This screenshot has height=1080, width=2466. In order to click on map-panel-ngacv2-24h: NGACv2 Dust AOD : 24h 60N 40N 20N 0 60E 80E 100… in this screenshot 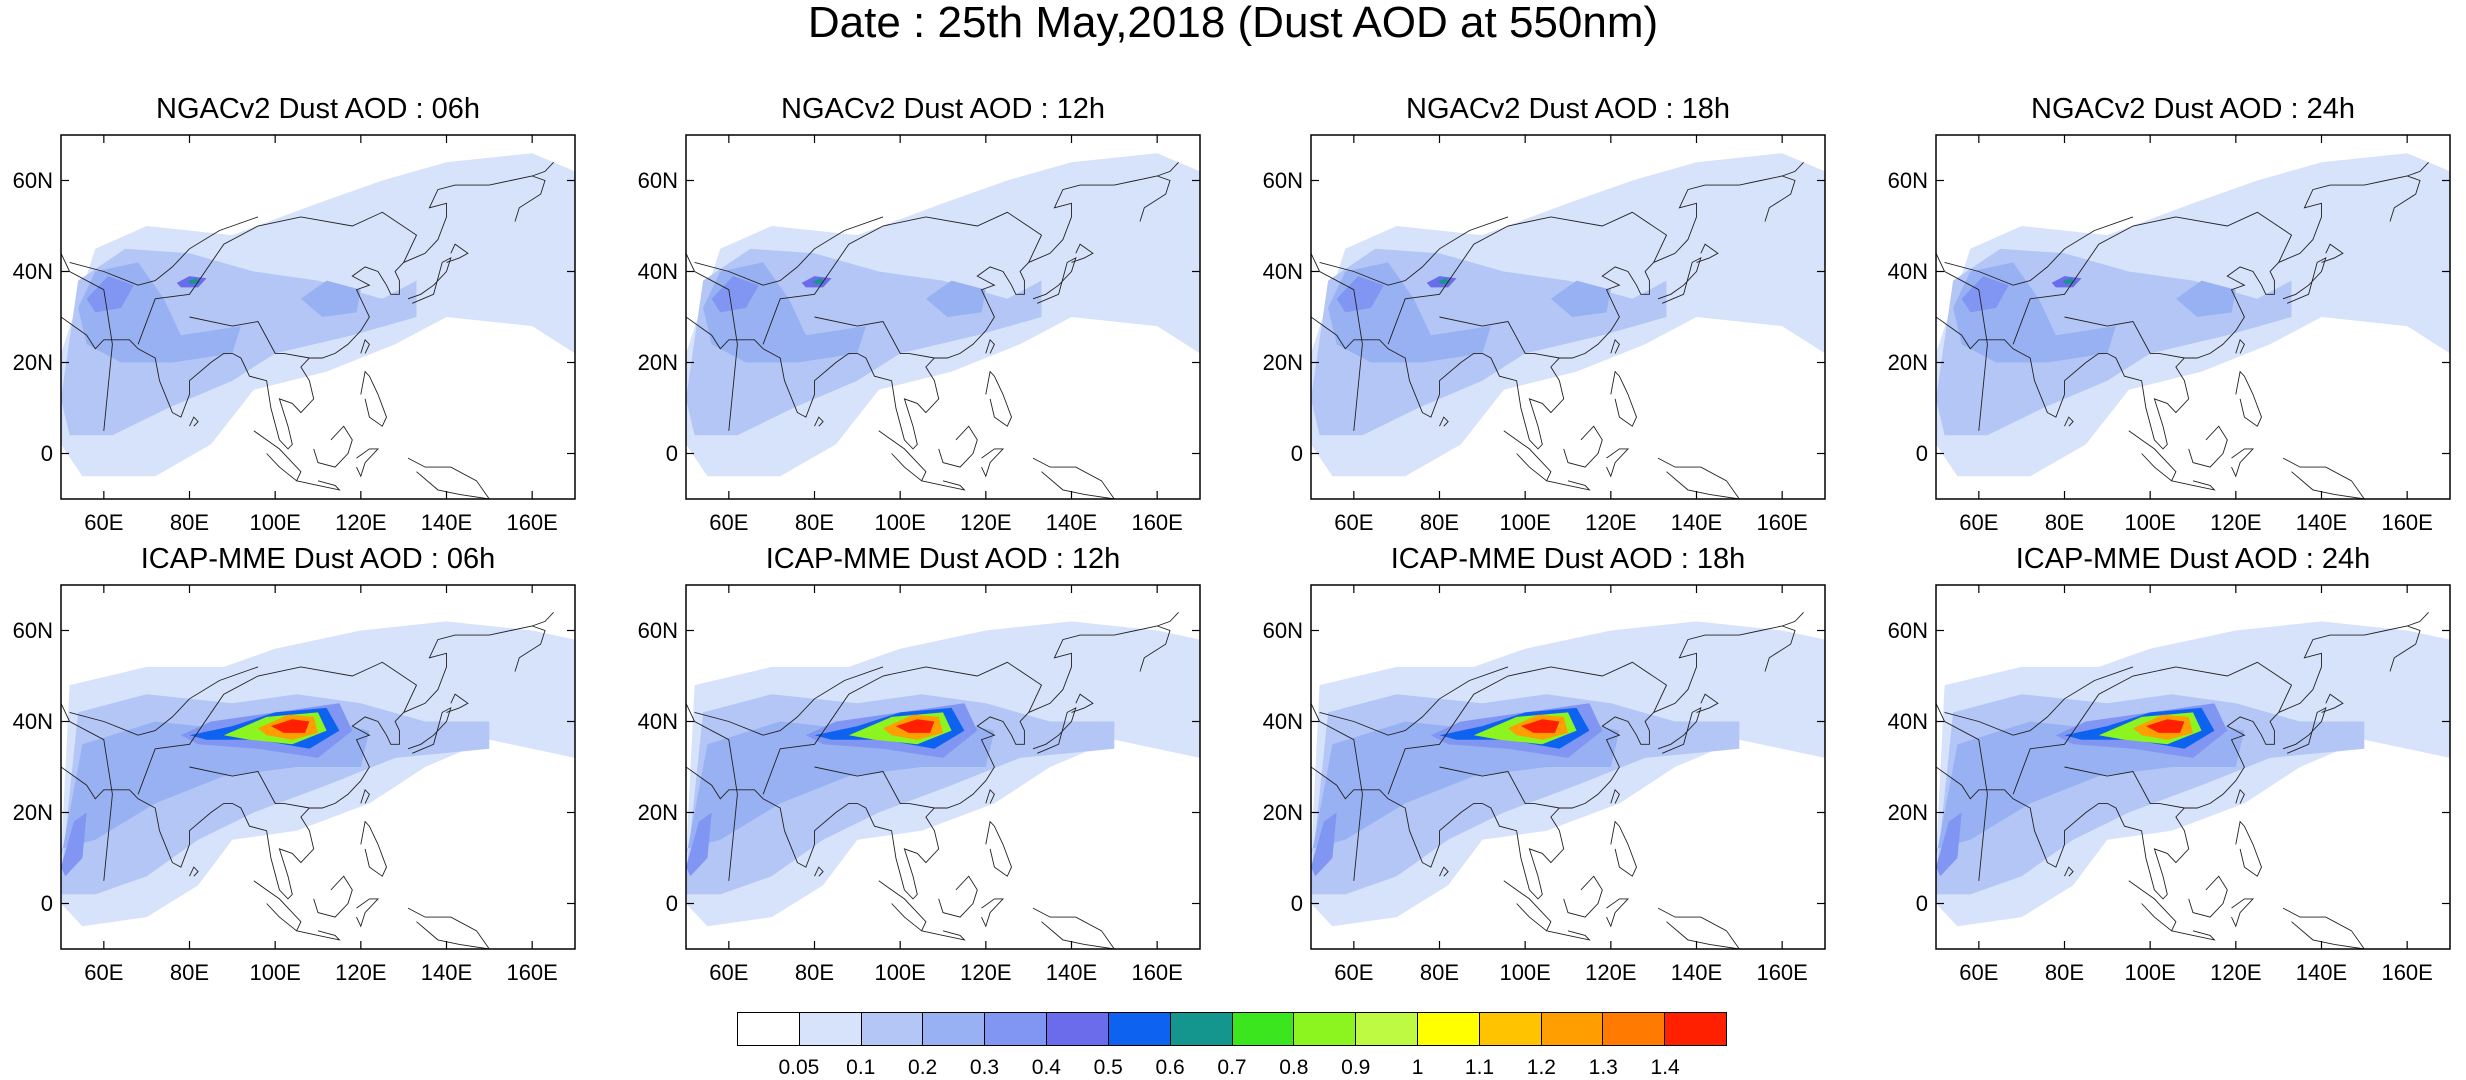, I will do `click(2176, 317)`.